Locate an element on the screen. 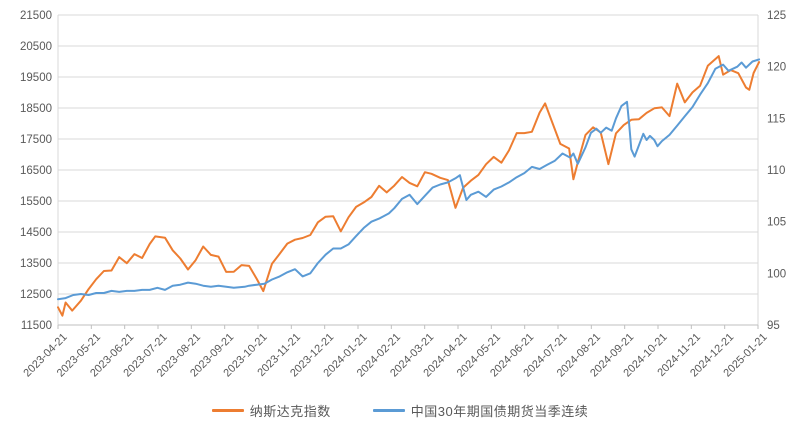  left-axis-tick-label: 21500 is located at coordinates (36, 16).